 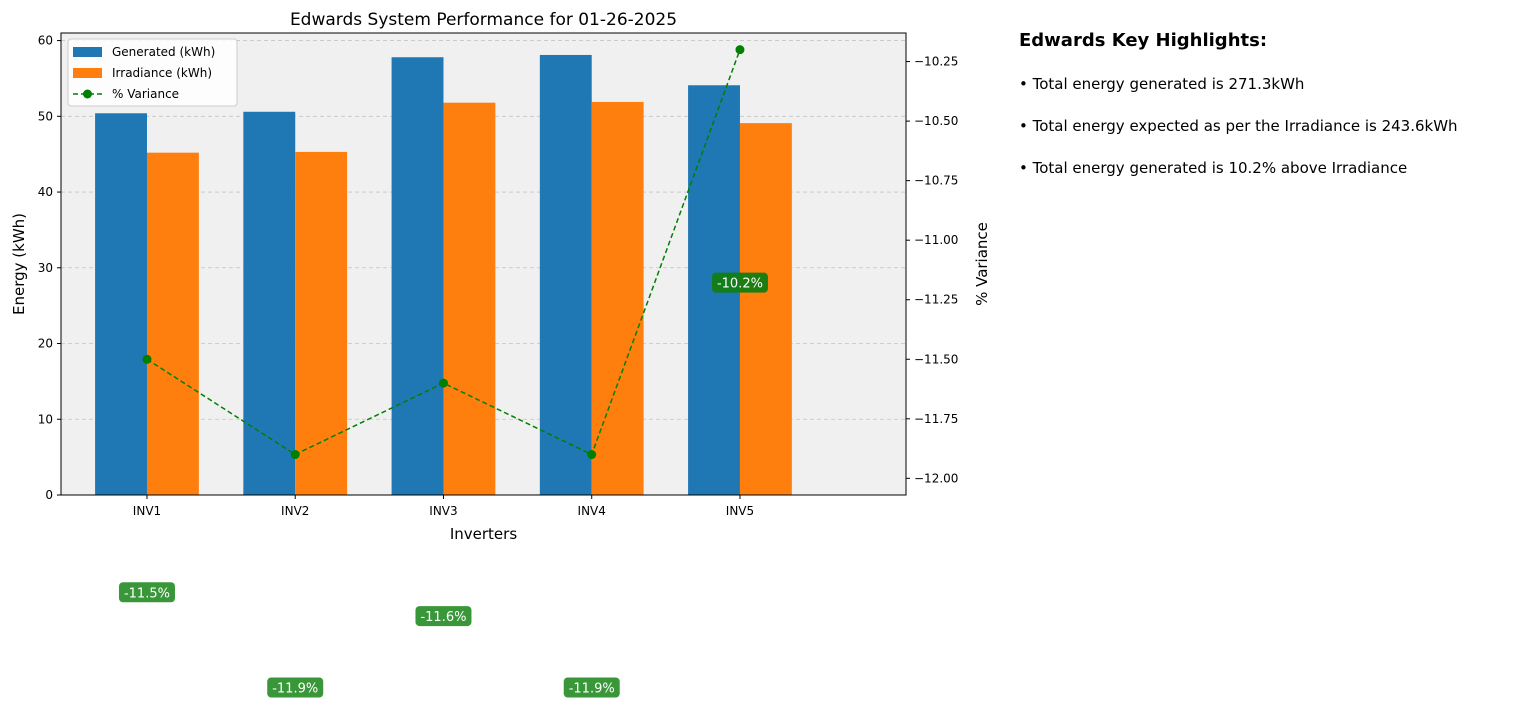 What do you see at coordinates (936, 419) in the screenshot?
I see `y2-tick-label: −11.75` at bounding box center [936, 419].